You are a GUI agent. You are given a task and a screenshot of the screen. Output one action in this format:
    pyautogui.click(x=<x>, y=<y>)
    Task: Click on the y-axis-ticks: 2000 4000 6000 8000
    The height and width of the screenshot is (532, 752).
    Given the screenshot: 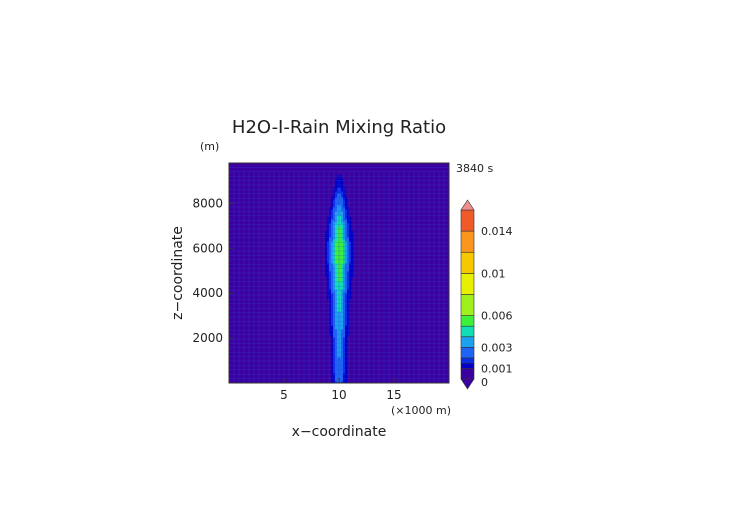 What is the action you would take?
    pyautogui.click(x=213, y=270)
    